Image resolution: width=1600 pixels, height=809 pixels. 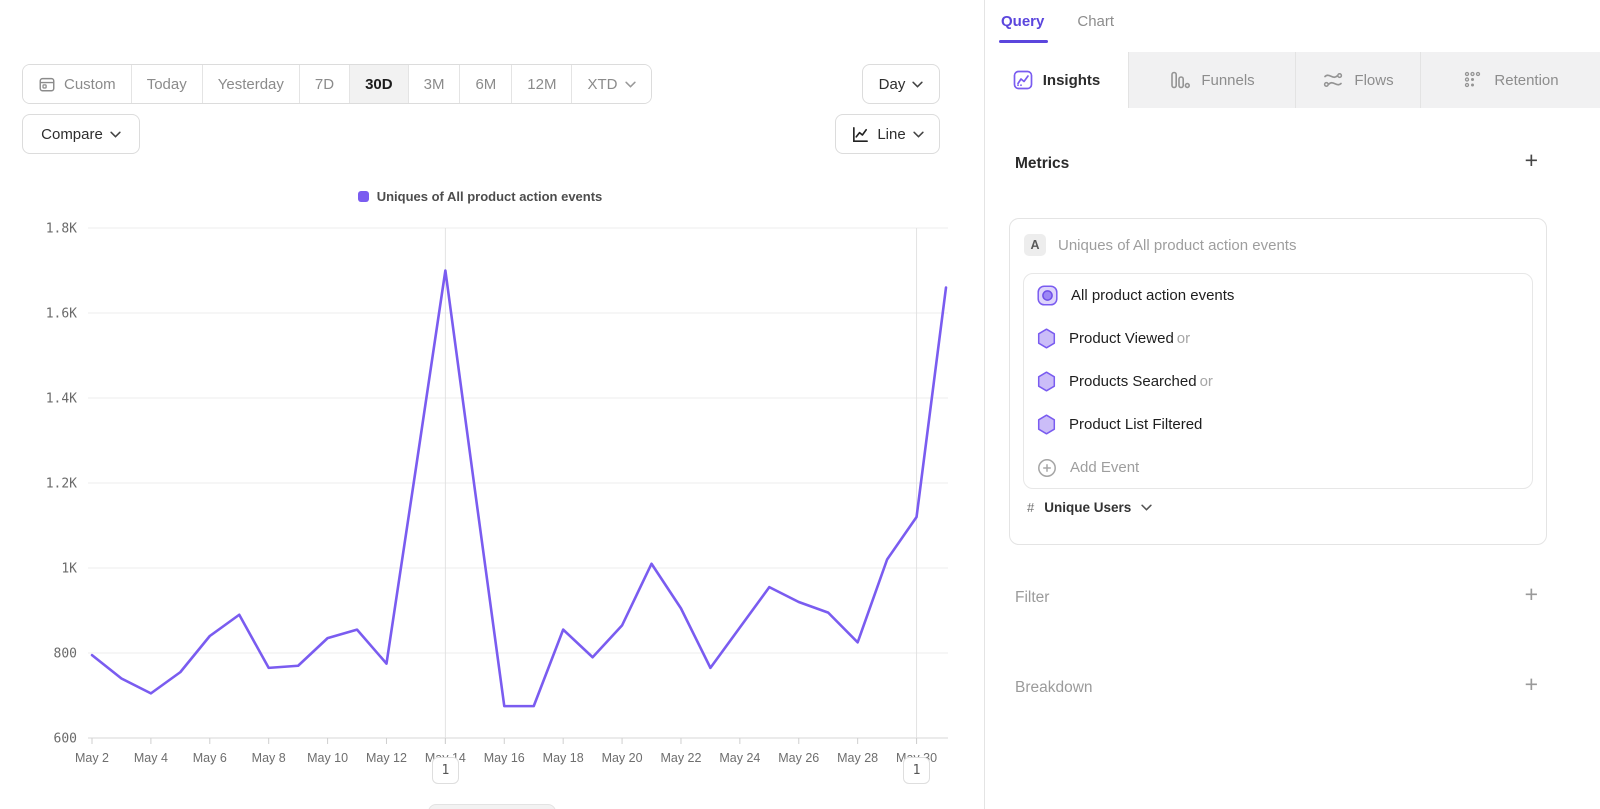 I want to click on tab-chart: Chart, so click(x=1096, y=21).